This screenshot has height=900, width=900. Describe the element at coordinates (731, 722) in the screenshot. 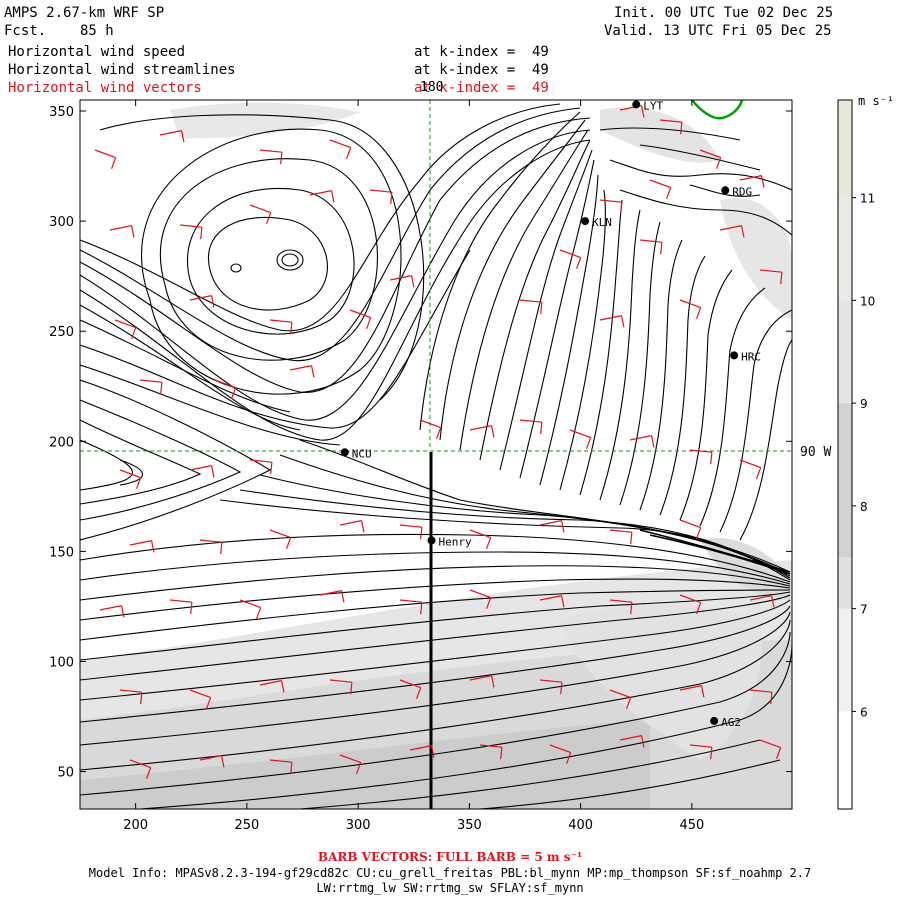

I see `station-label: AG2` at that location.